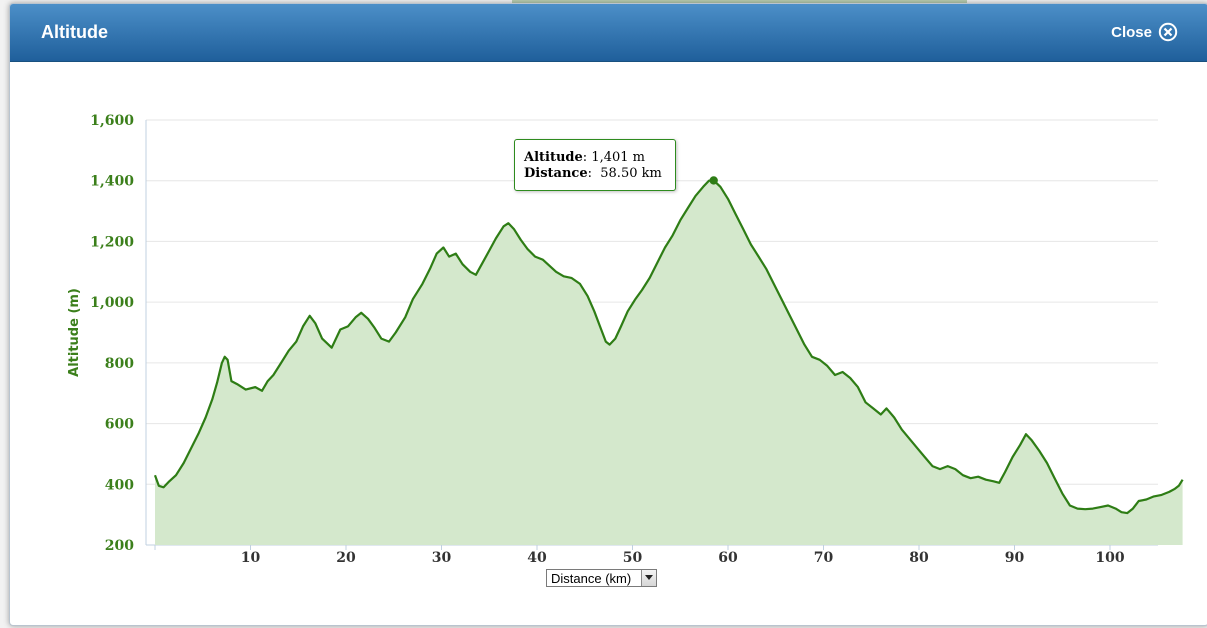  I want to click on x-tick-label: 30, so click(442, 558).